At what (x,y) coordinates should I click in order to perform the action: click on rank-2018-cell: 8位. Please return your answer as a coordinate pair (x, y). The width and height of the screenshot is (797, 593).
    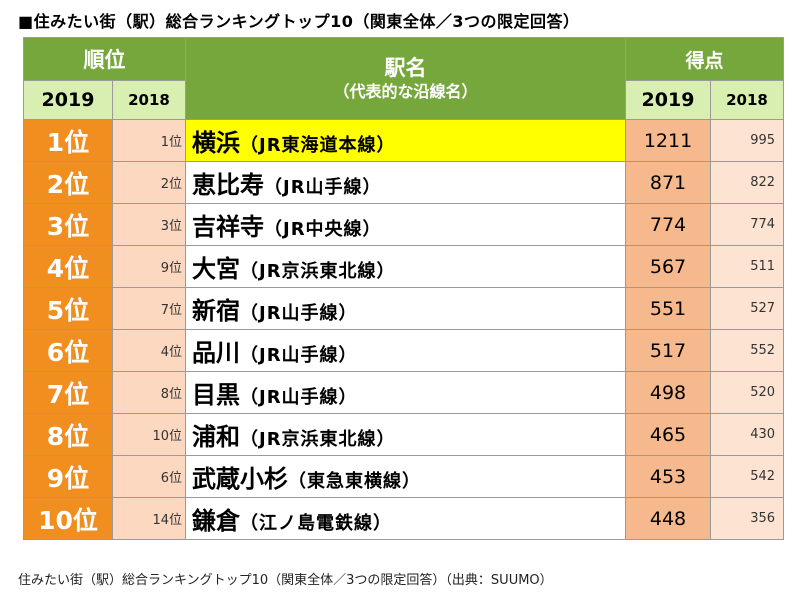
    Looking at the image, I should click on (149, 392).